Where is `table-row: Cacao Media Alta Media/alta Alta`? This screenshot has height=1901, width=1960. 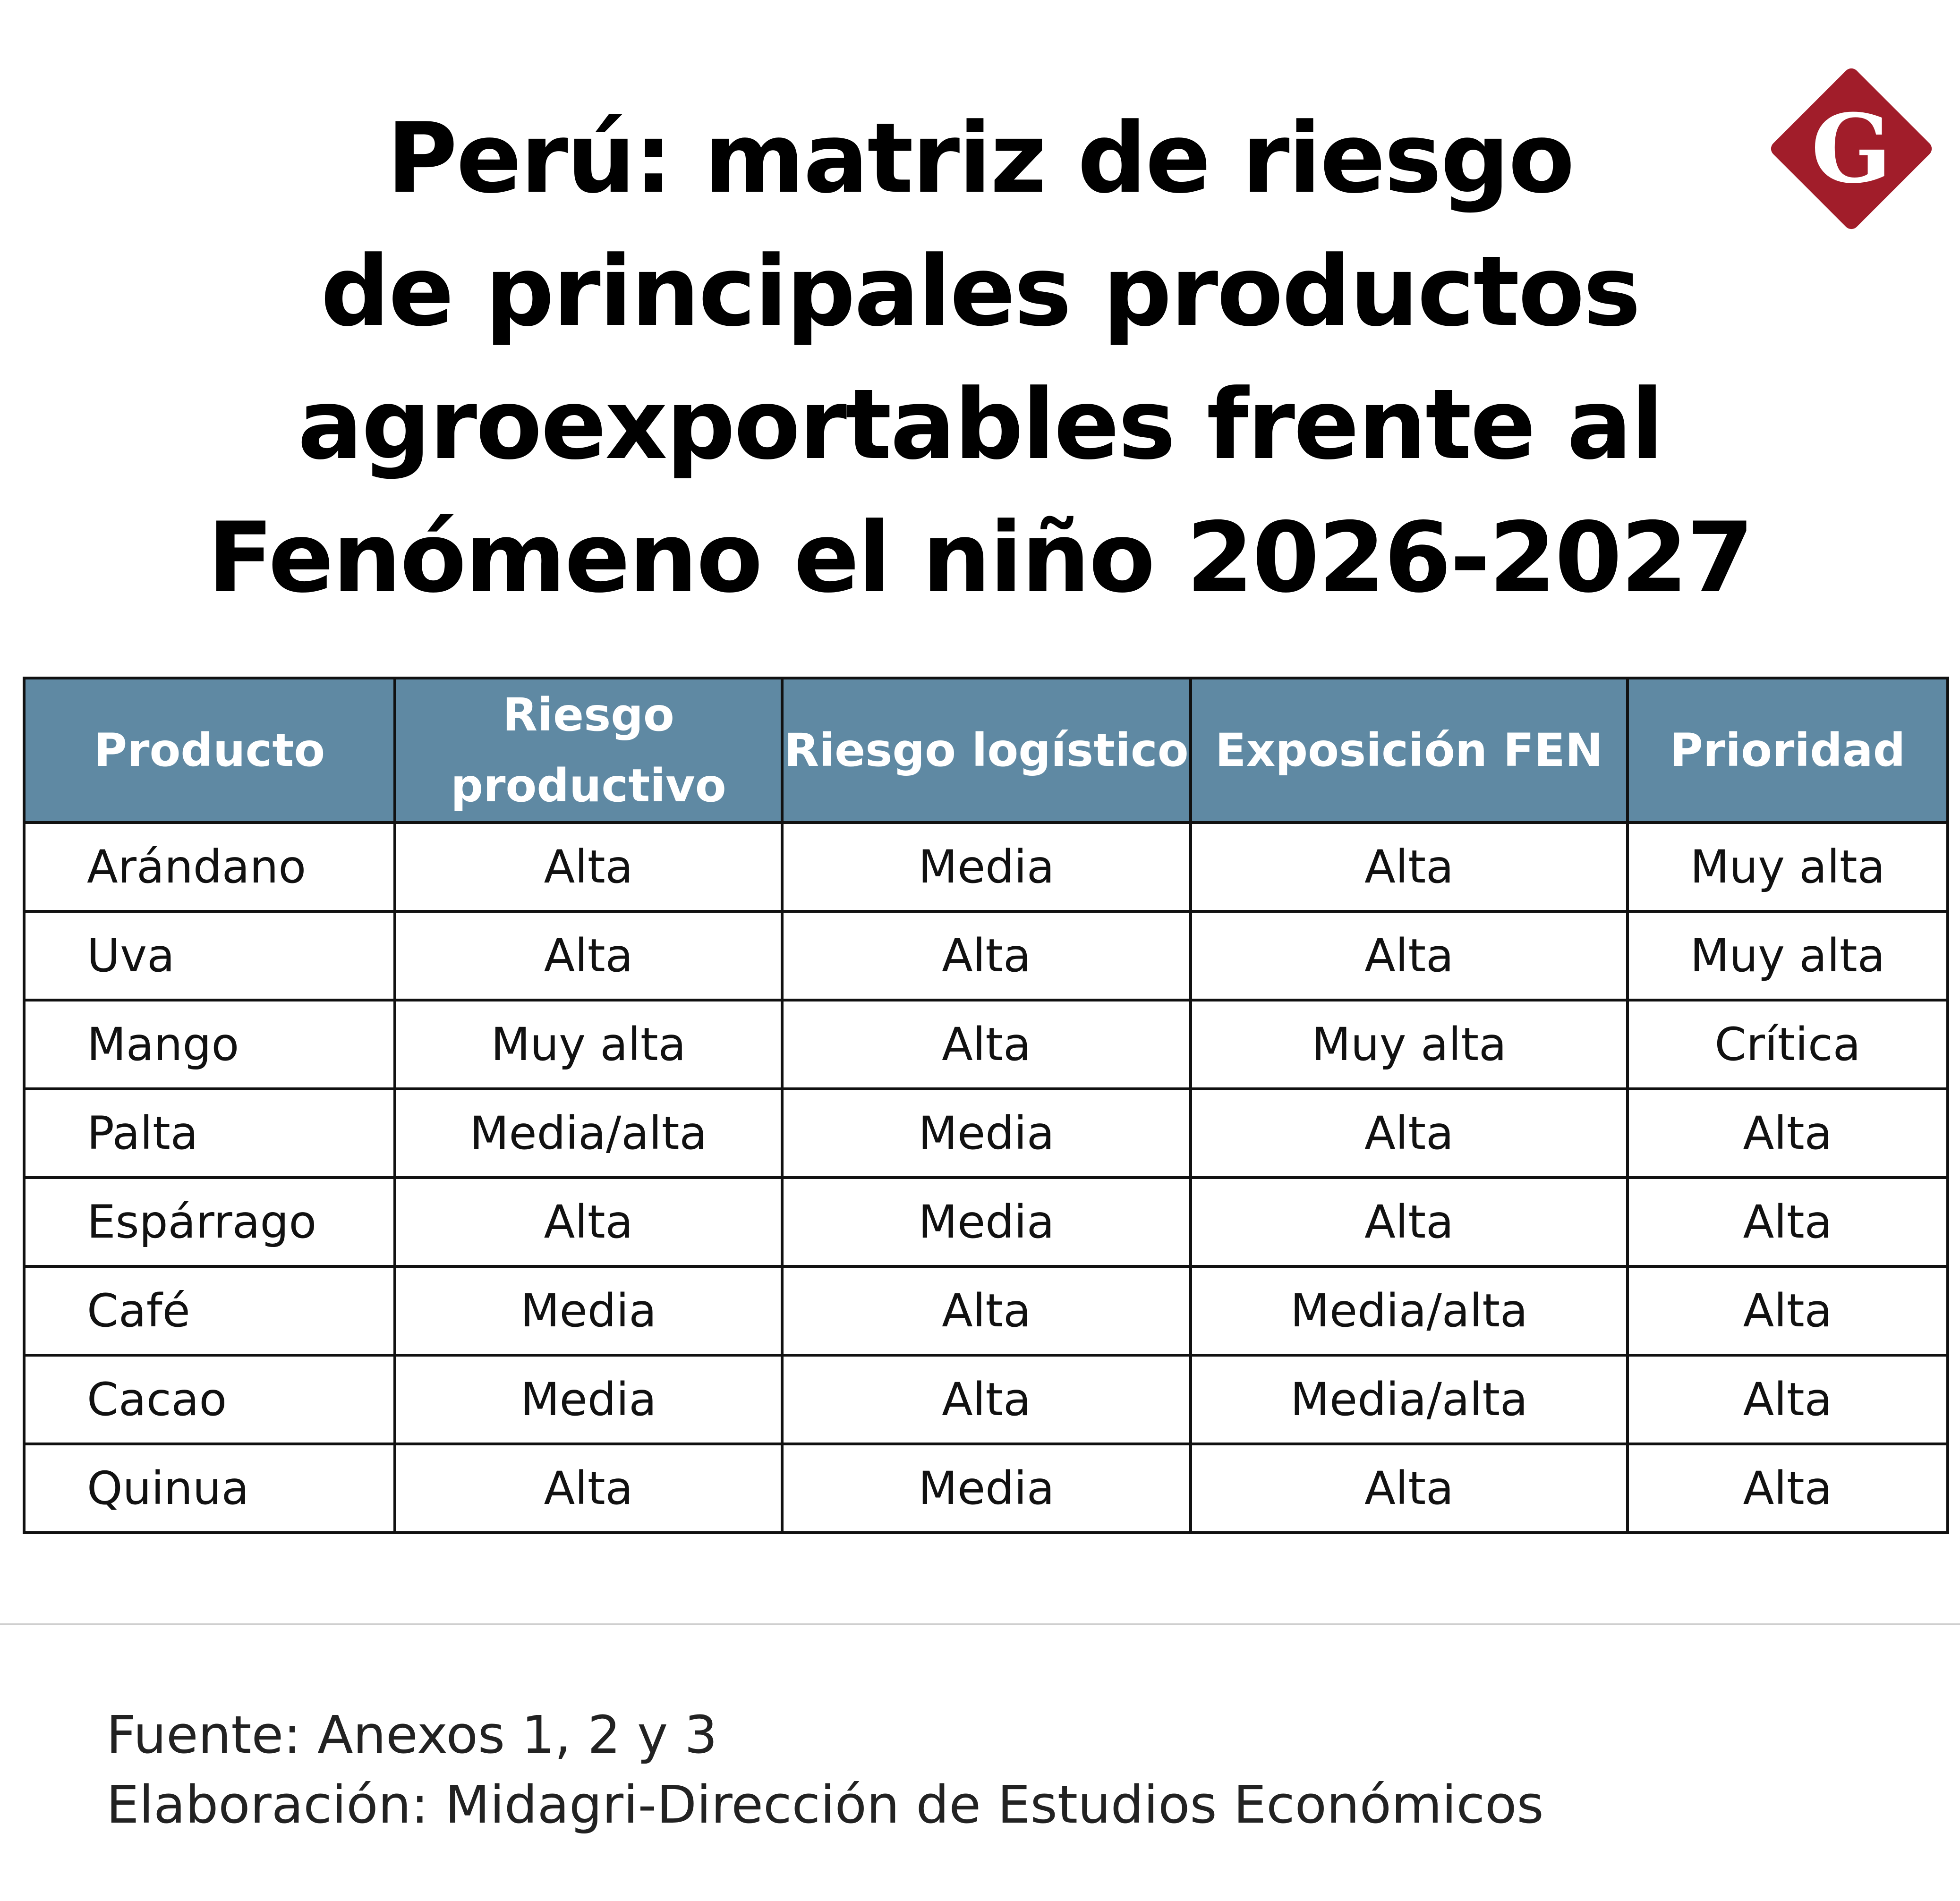 table-row: Cacao Media Alta Media/alta Alta is located at coordinates (986, 1399).